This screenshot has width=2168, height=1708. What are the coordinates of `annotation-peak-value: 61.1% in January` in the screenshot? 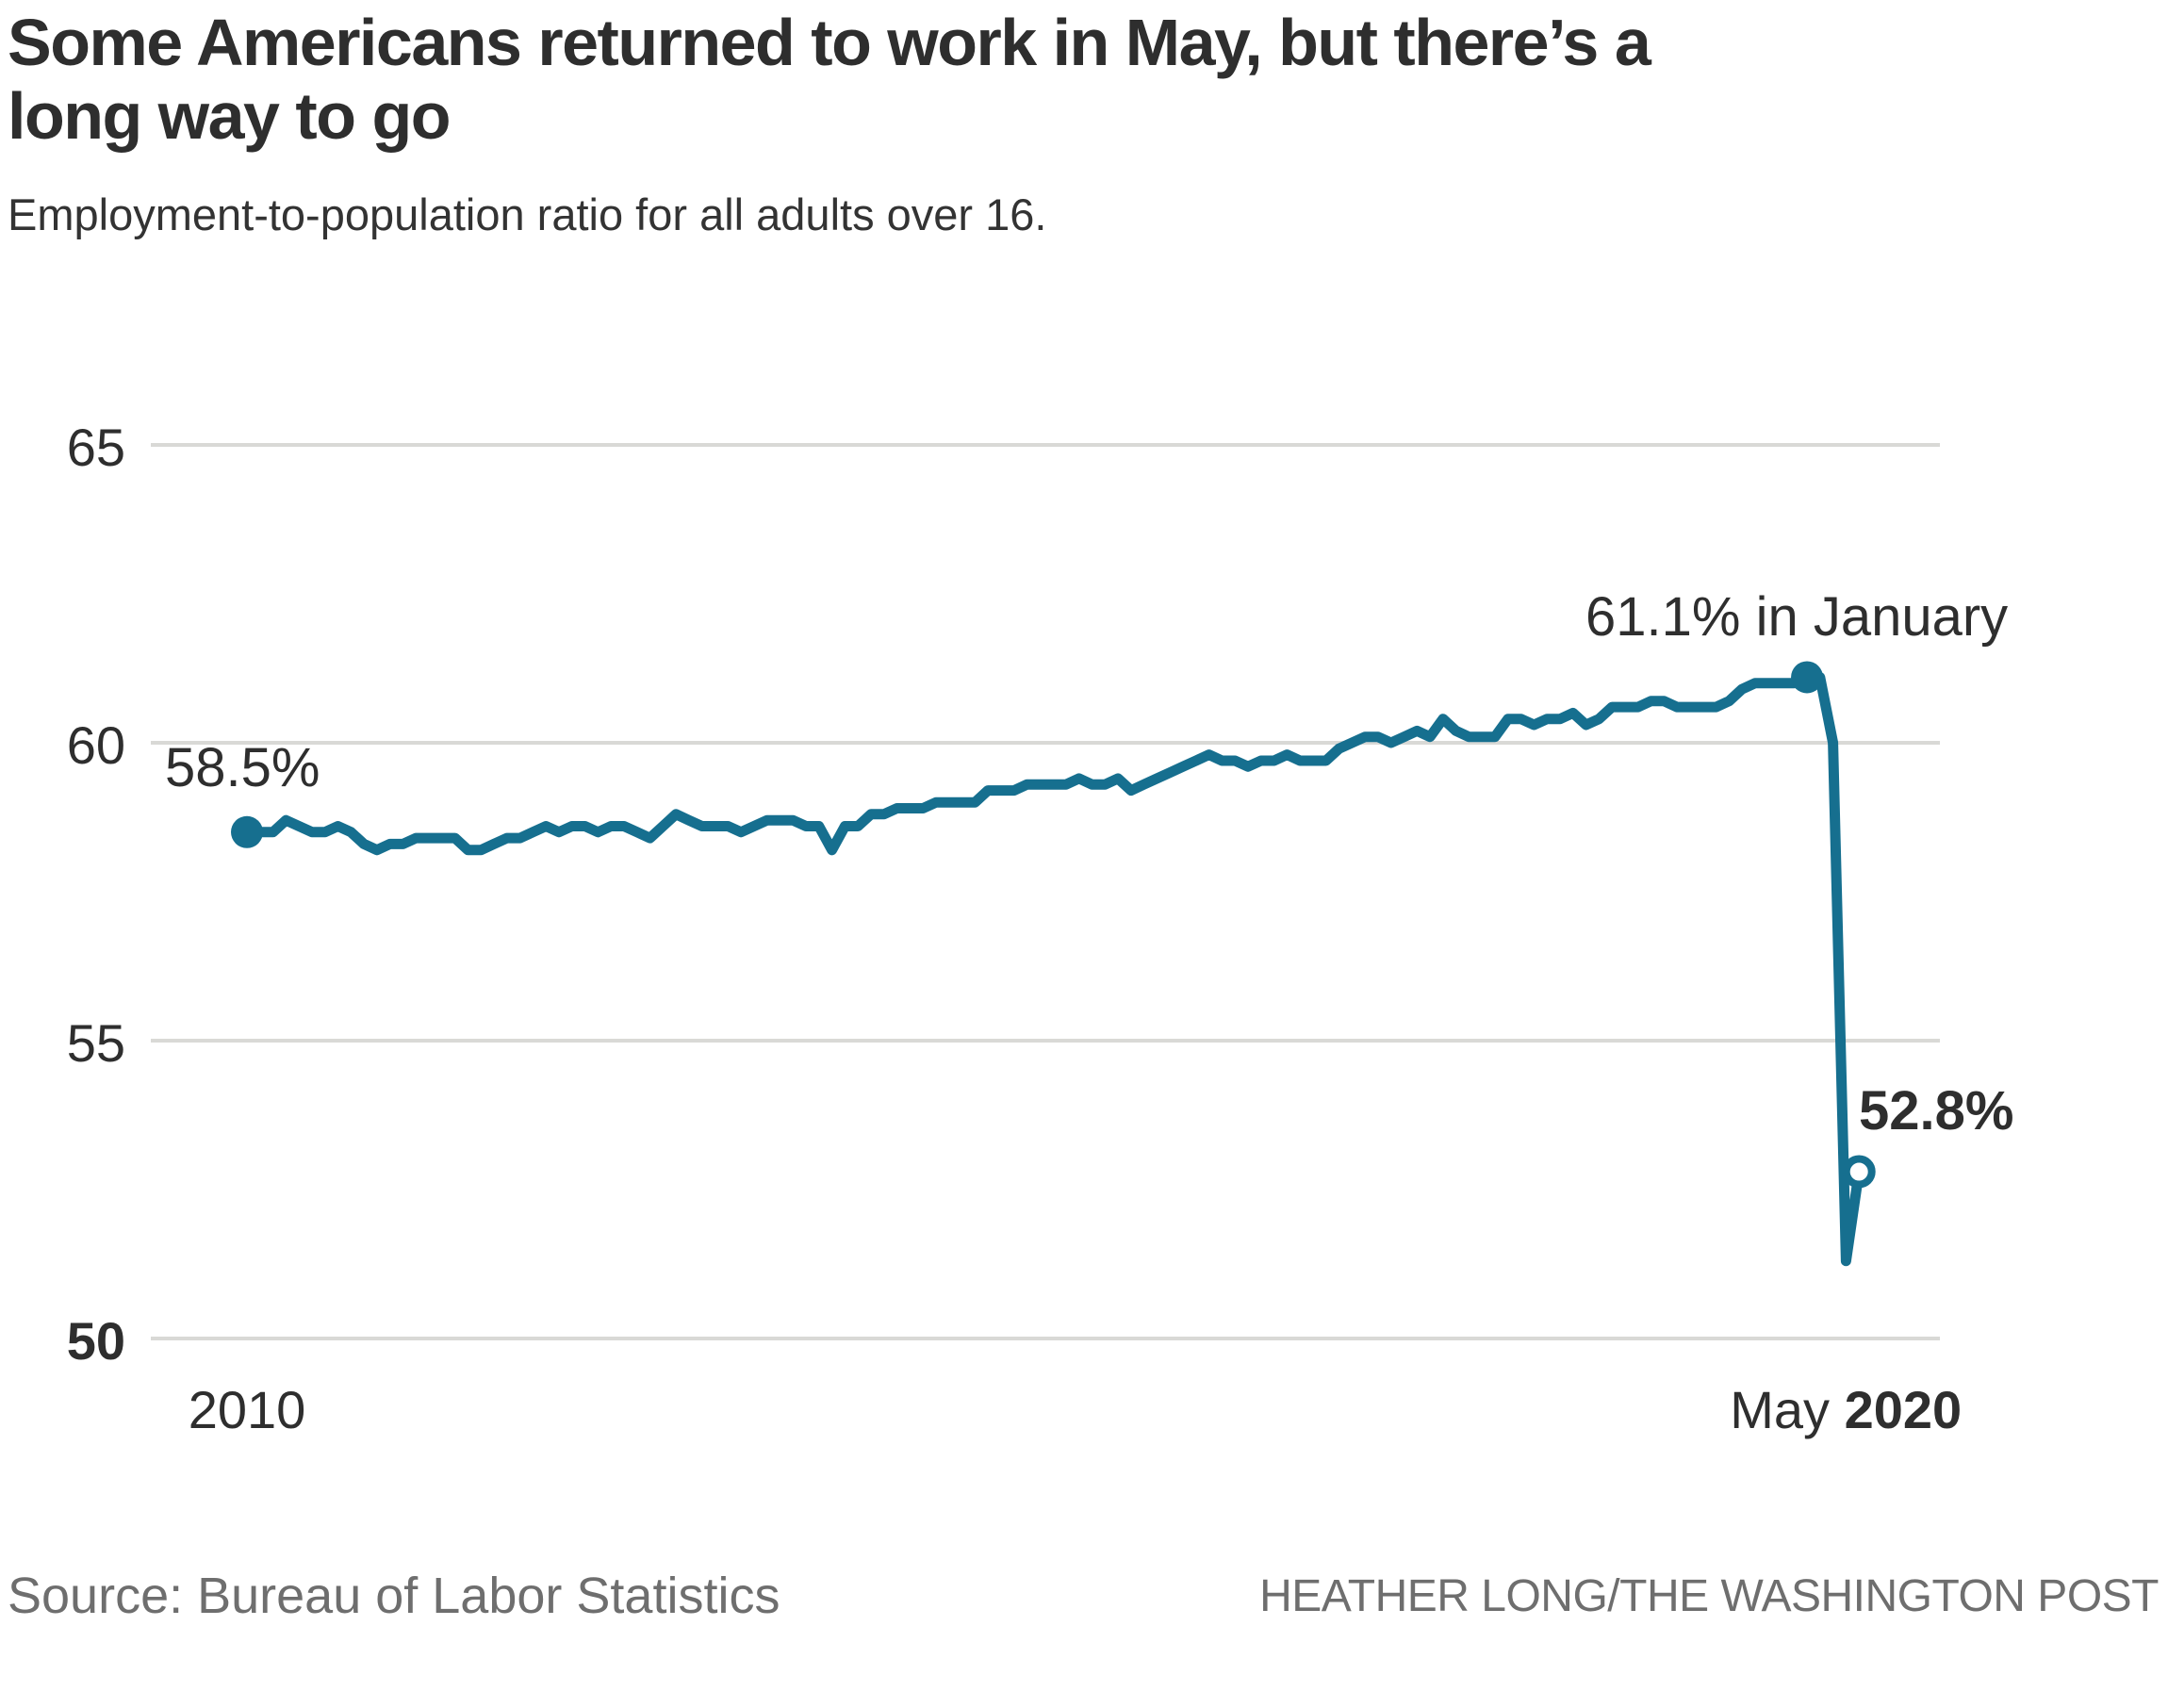 It's located at (1797, 617).